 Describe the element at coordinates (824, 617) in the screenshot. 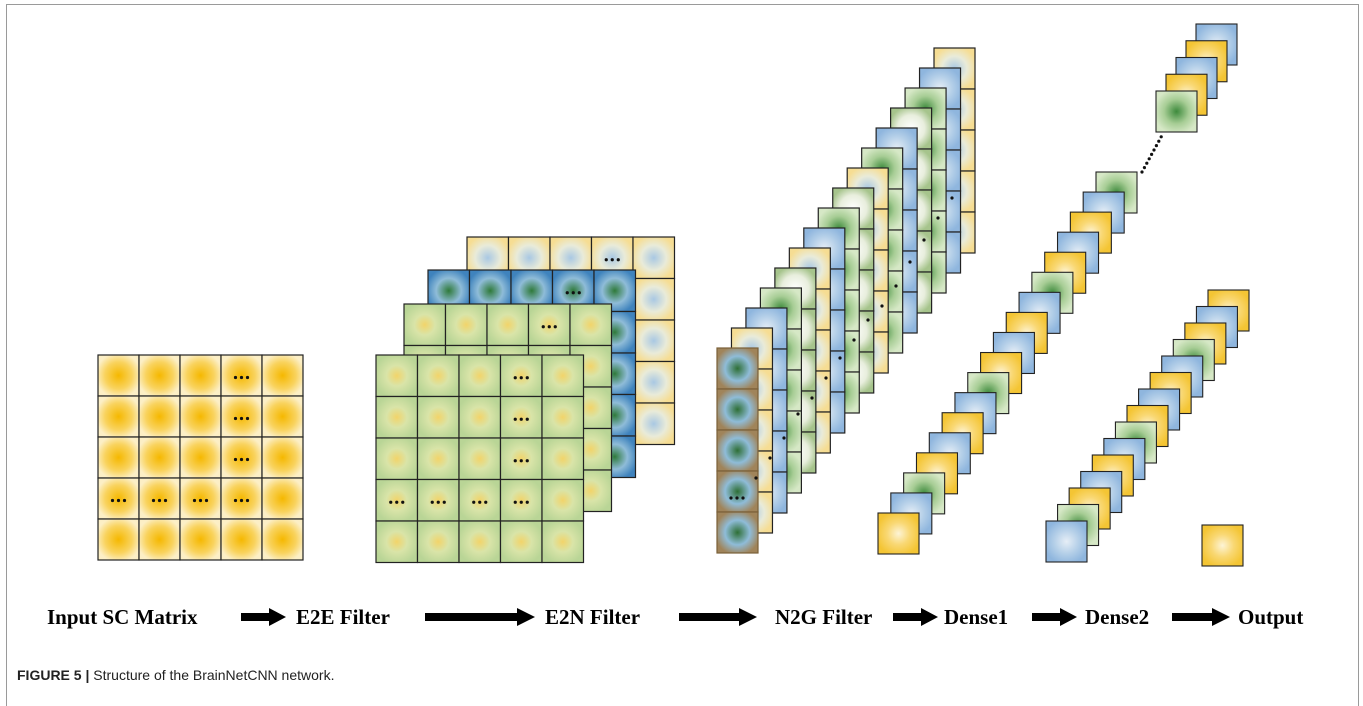

I see `stage-label-n2g: N2G Filter` at that location.